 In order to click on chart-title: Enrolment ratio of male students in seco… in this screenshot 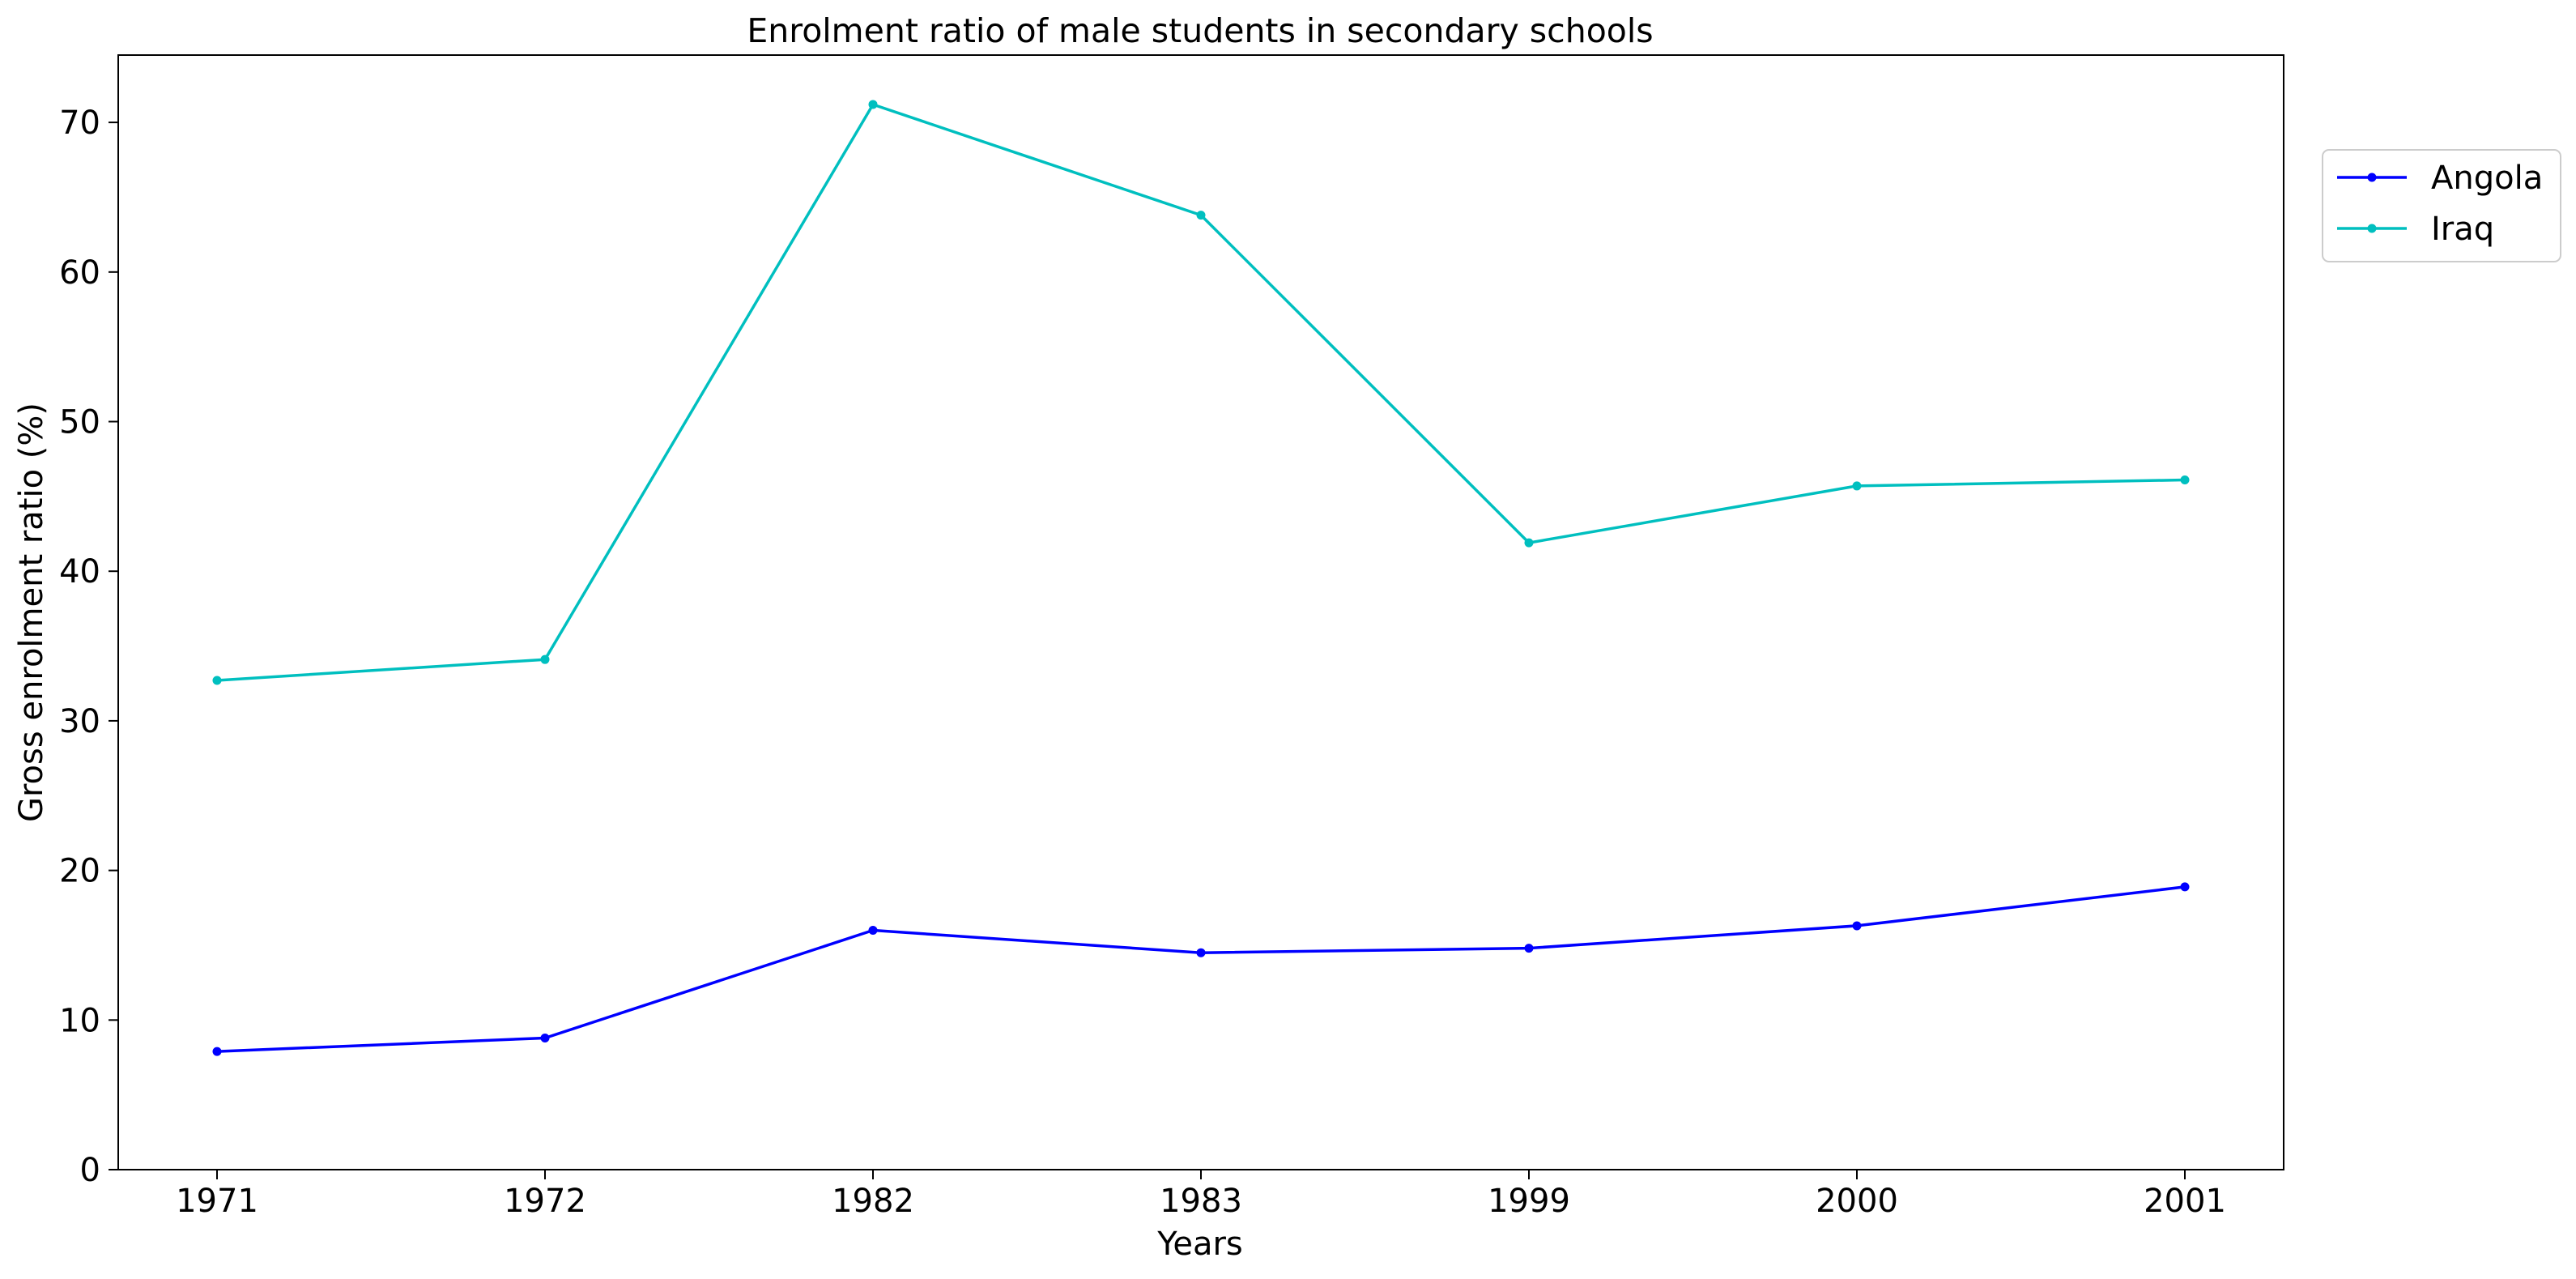, I will do `click(1200, 30)`.